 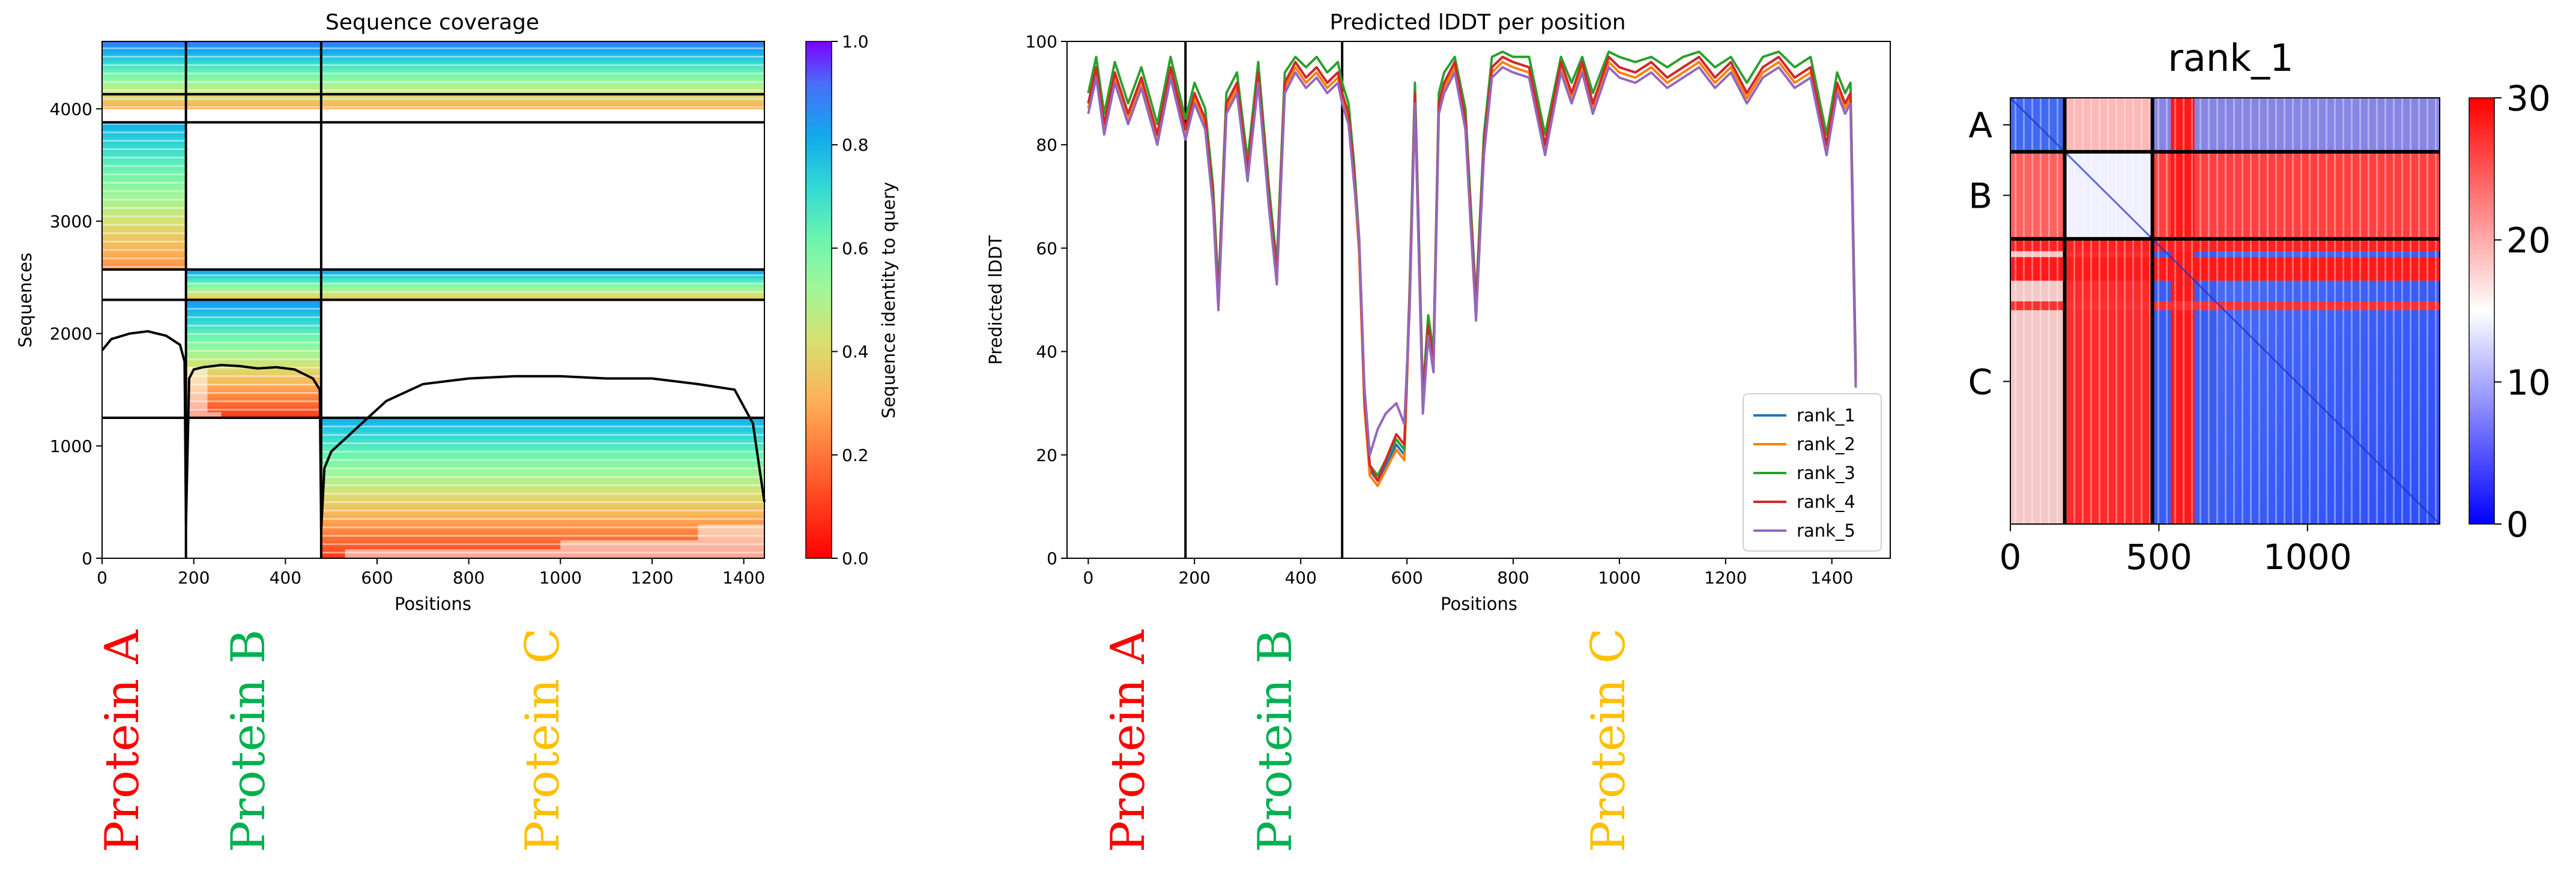 What do you see at coordinates (194, 578) in the screenshot?
I see `coverage-x-tick-label: 200` at bounding box center [194, 578].